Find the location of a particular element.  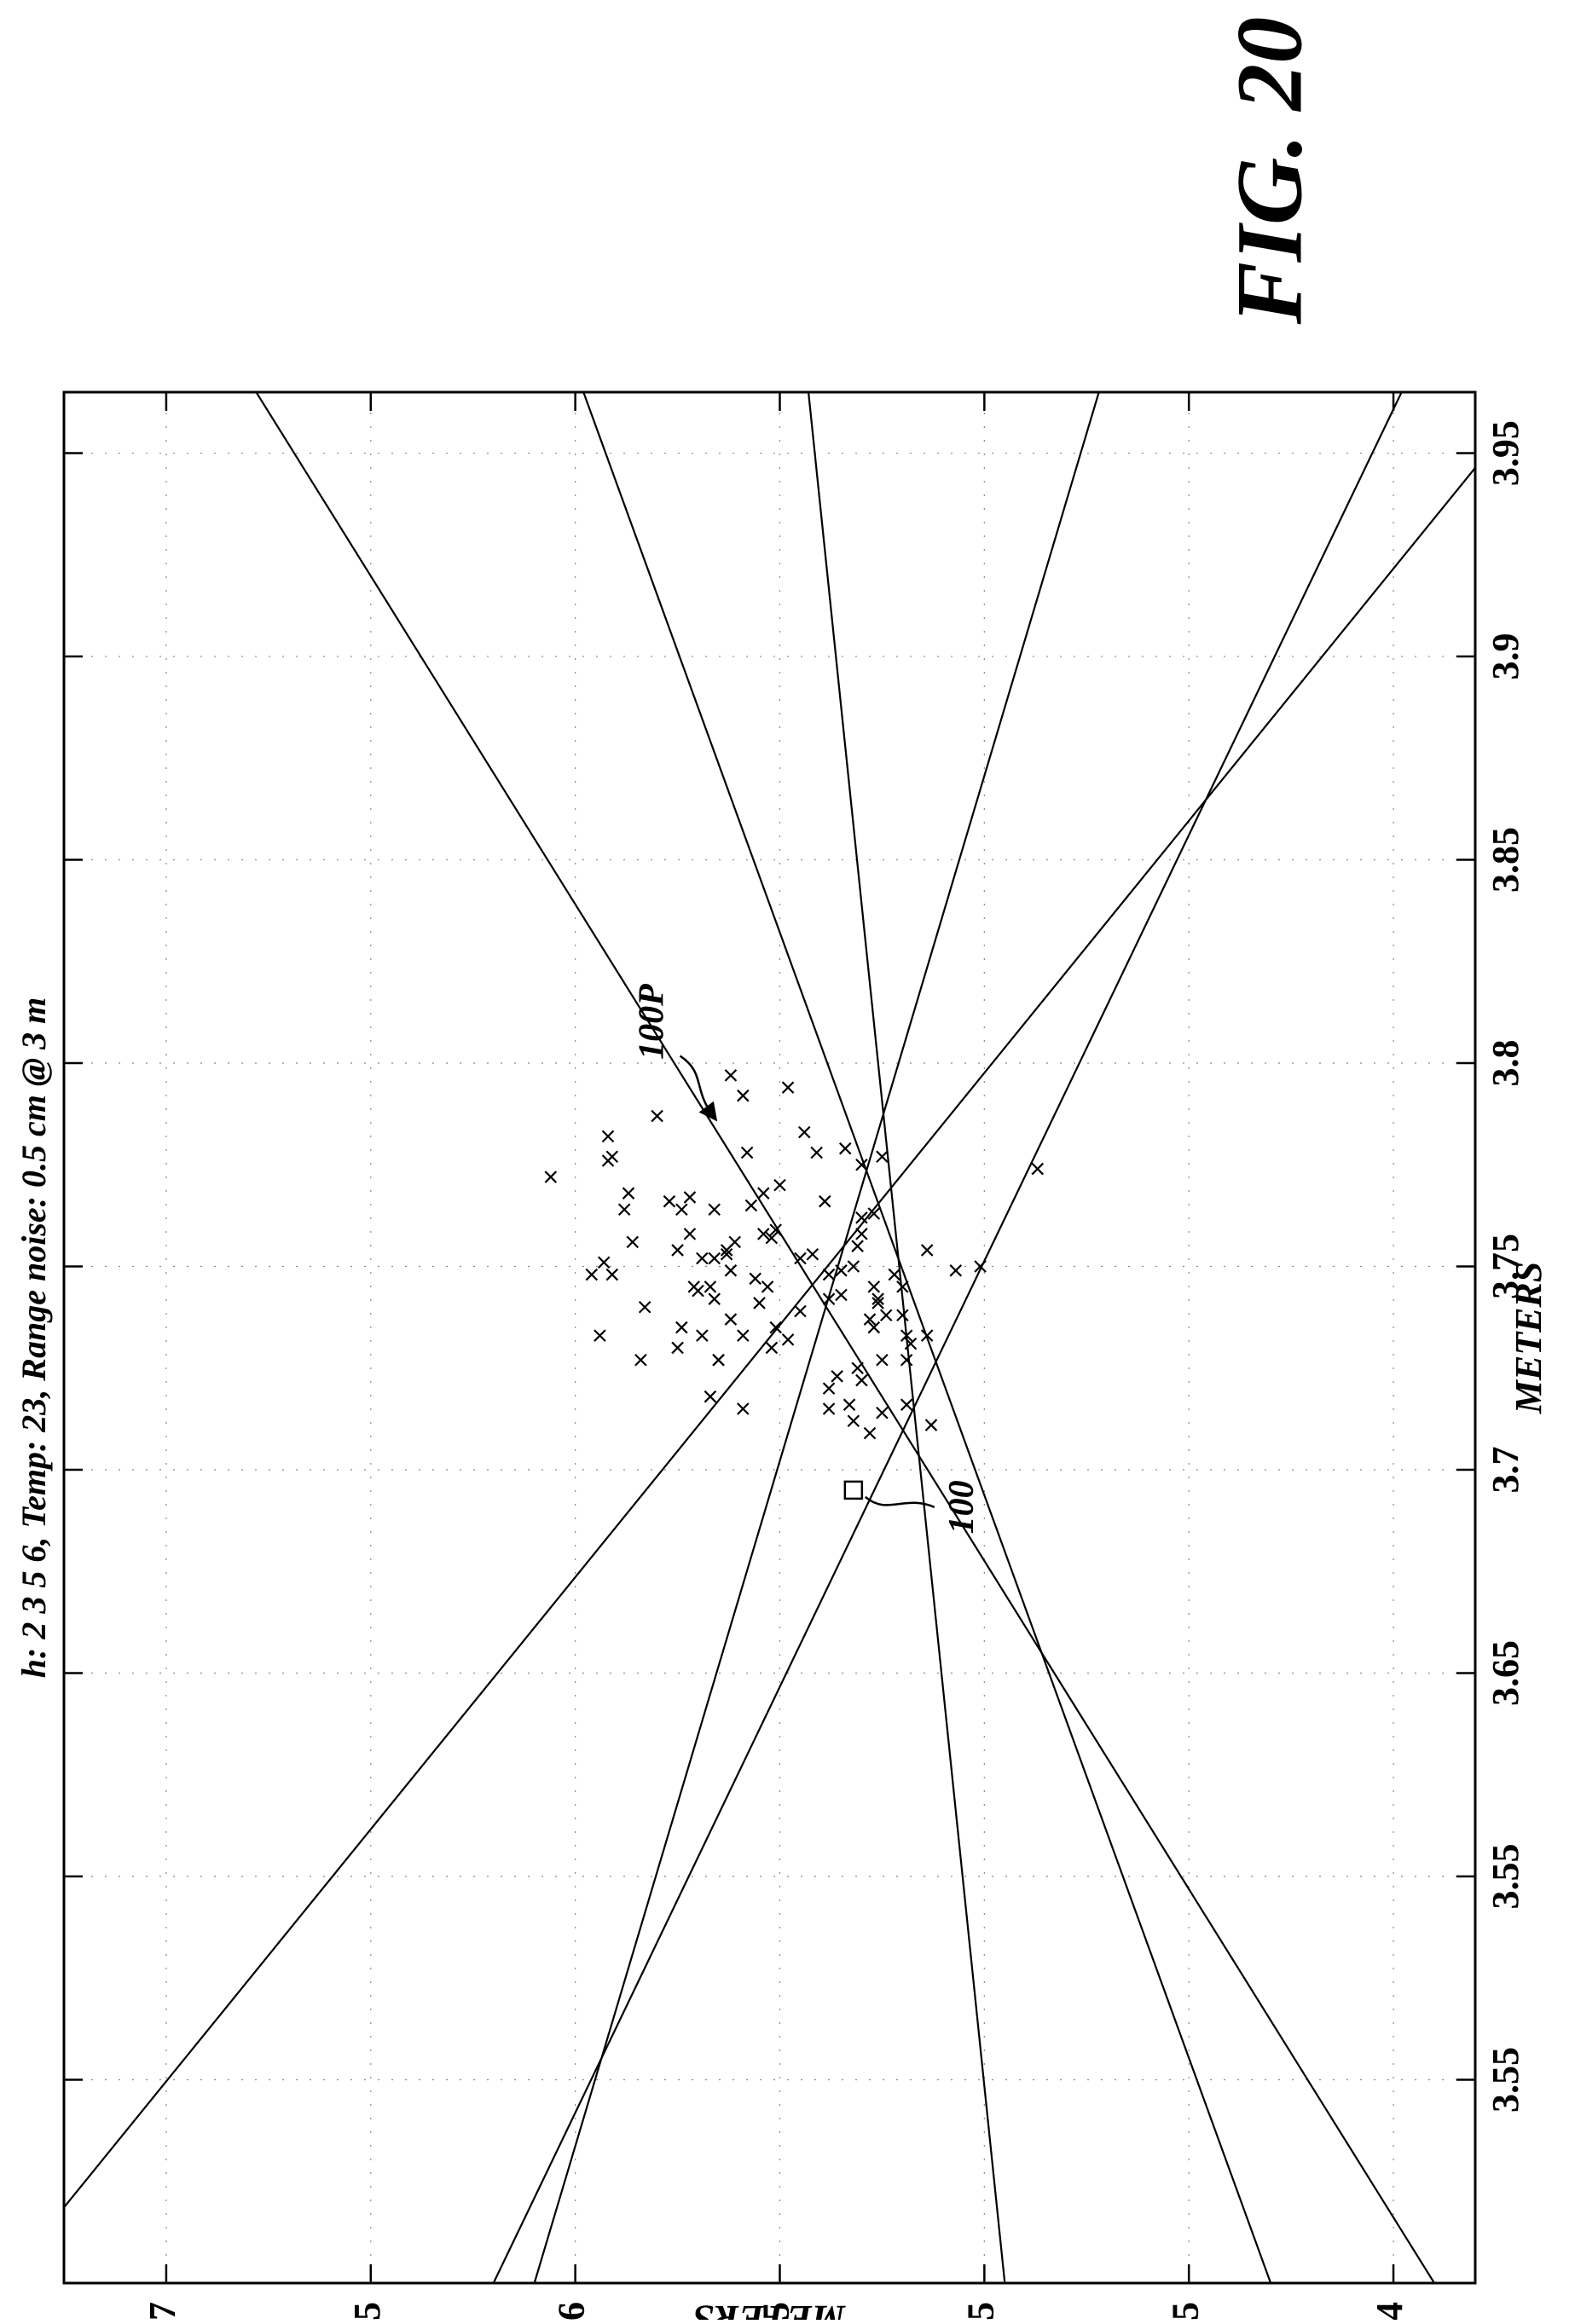

estimate-cluster-label: 100P is located at coordinates (653, 1022).